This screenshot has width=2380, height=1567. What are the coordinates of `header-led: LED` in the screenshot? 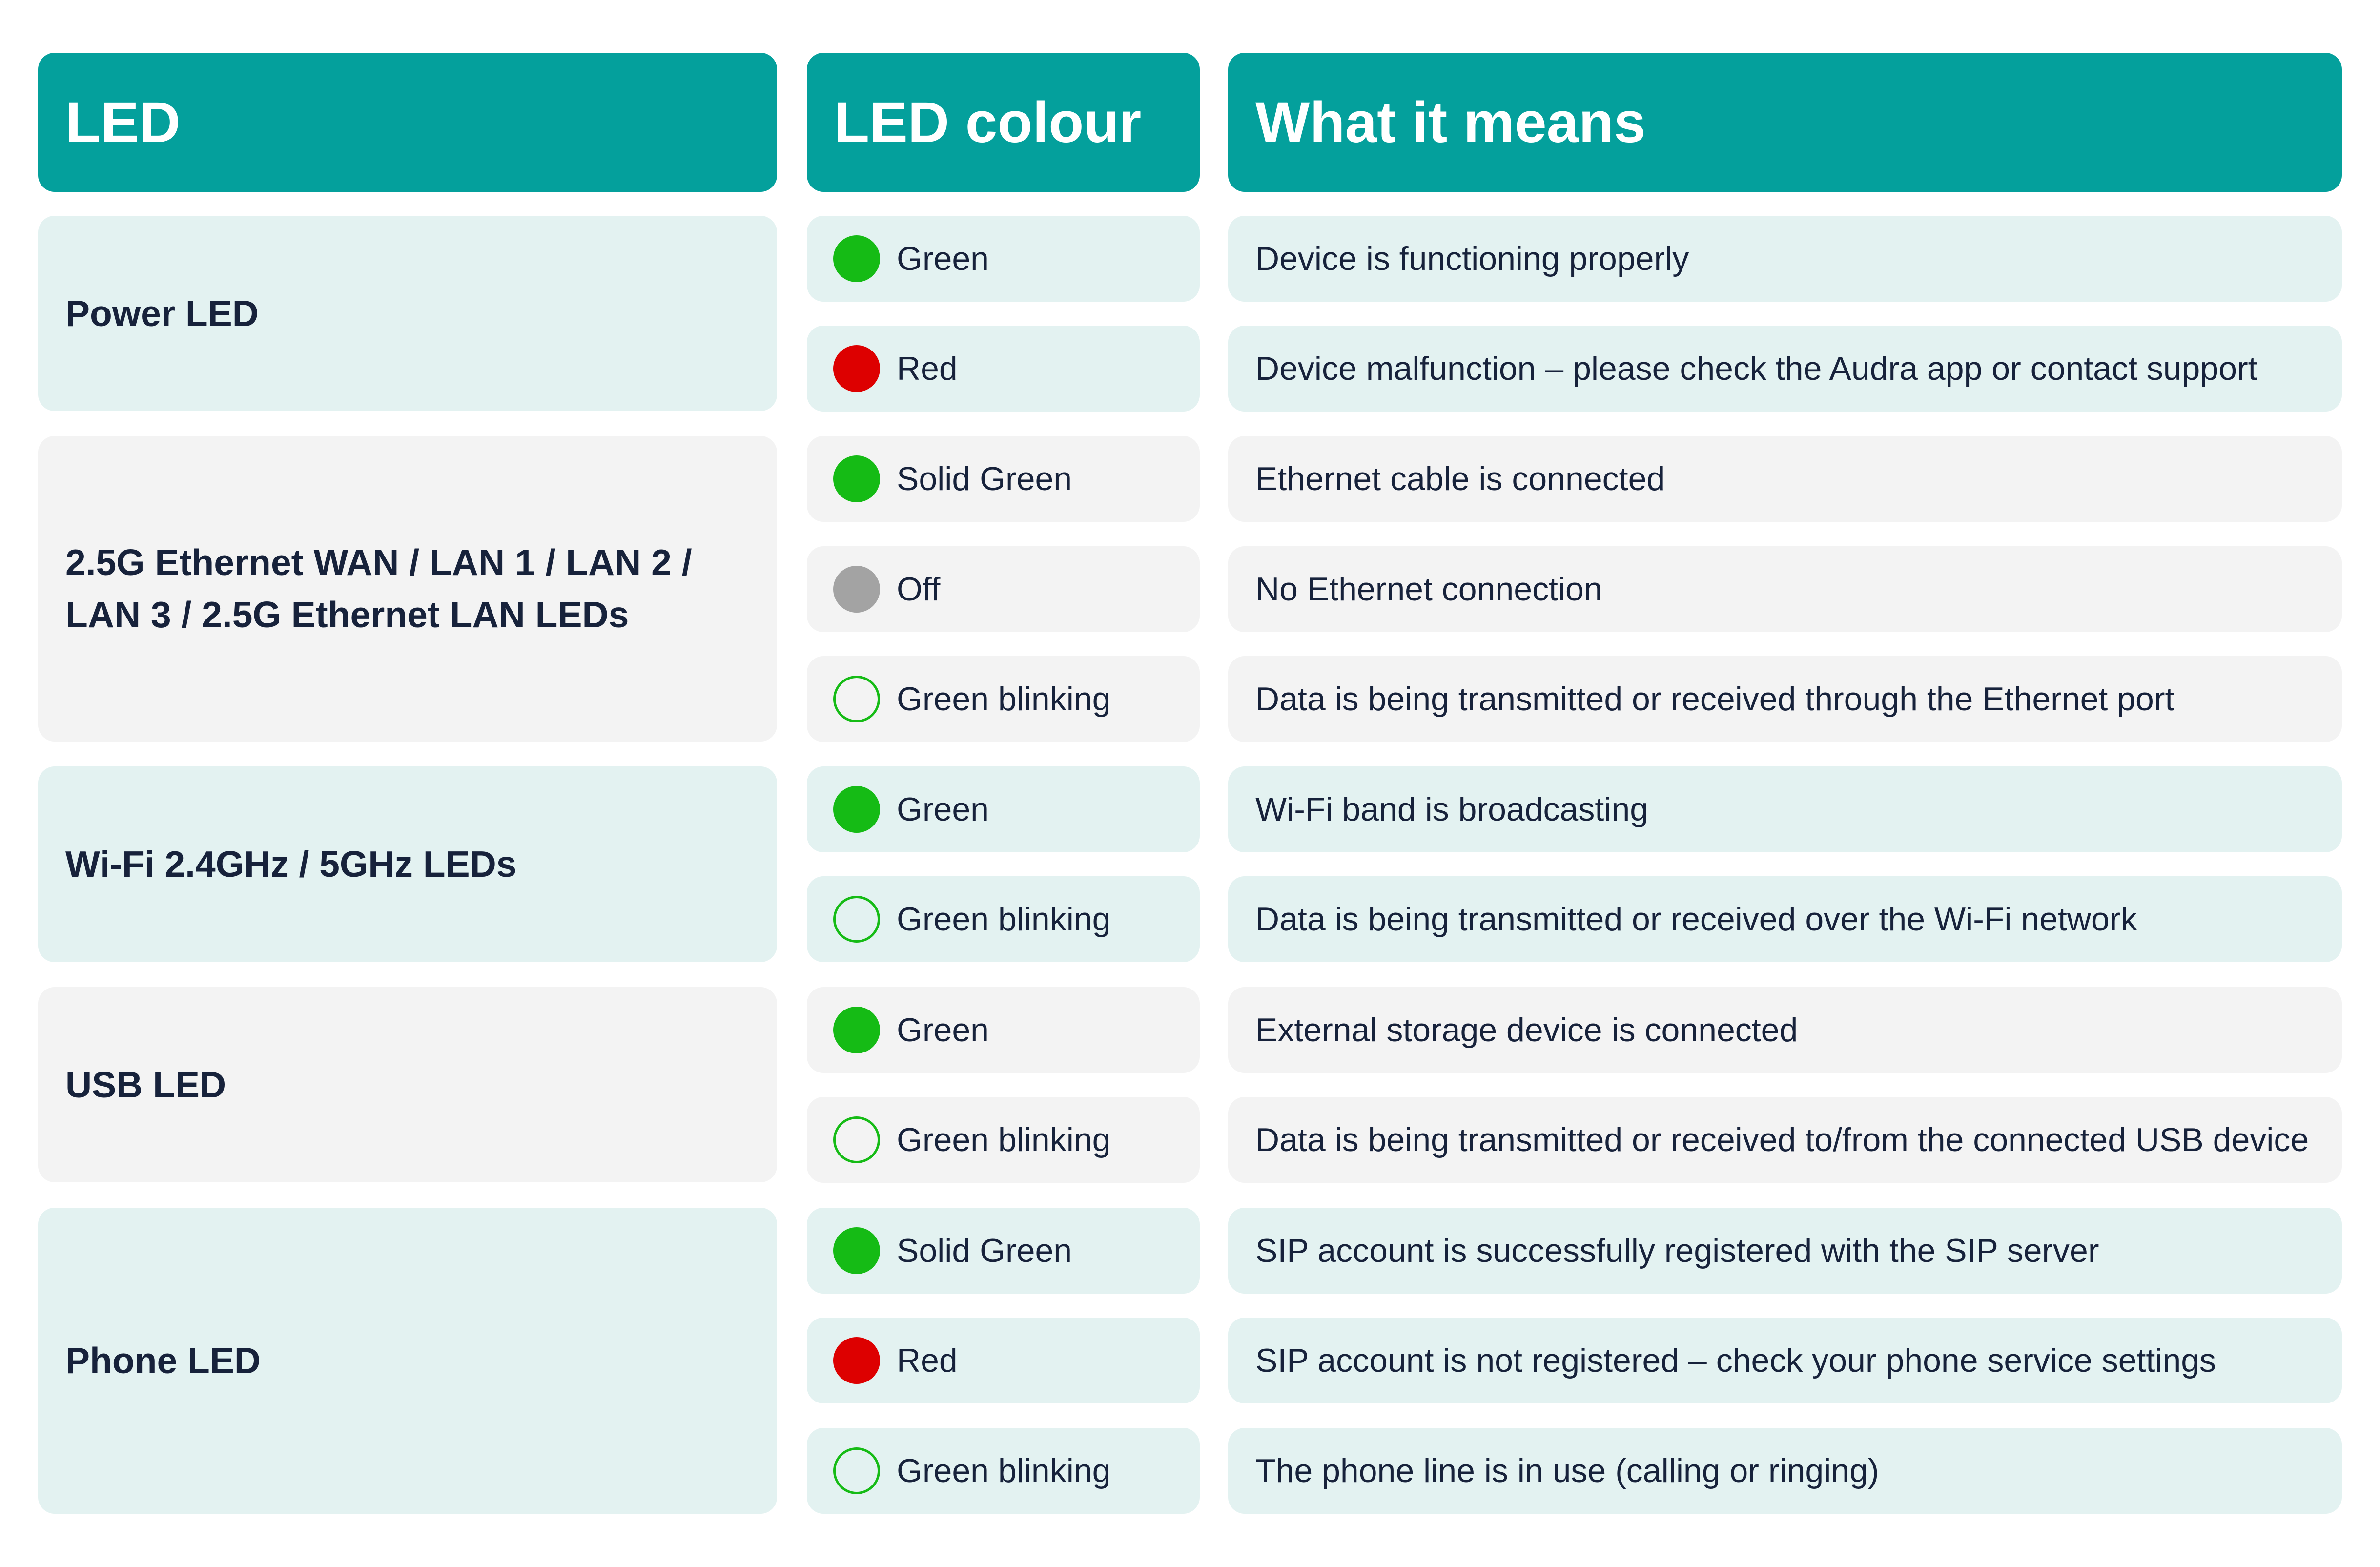 It's located at (407, 123).